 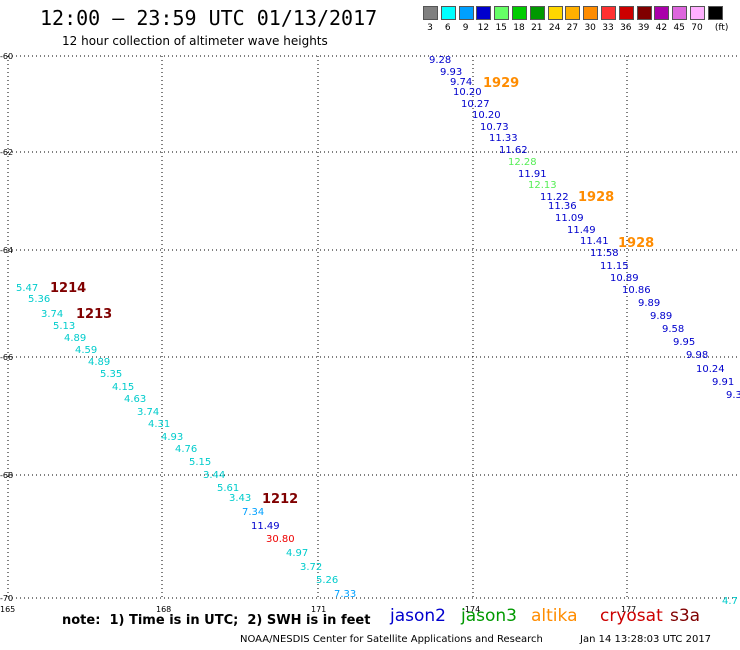 What do you see at coordinates (608, 28) in the screenshot?
I see `legend-label: 33` at bounding box center [608, 28].